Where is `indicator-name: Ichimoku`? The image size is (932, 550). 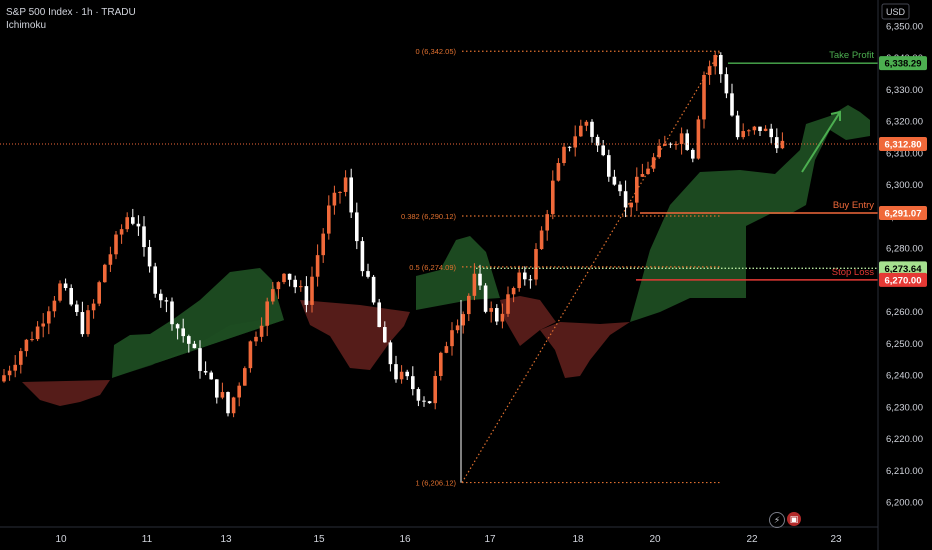 indicator-name: Ichimoku is located at coordinates (26, 25).